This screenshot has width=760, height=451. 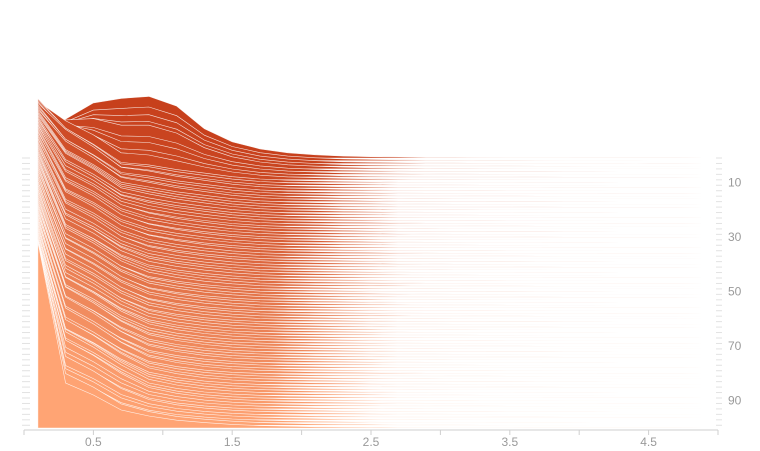 I want to click on y-tick-label: 50, so click(x=735, y=292).